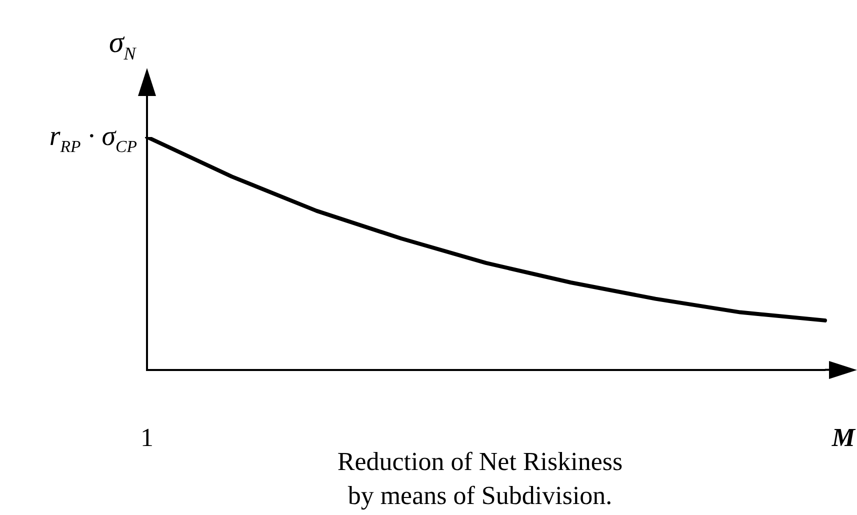  I want to click on text: 1, so click(147, 437).